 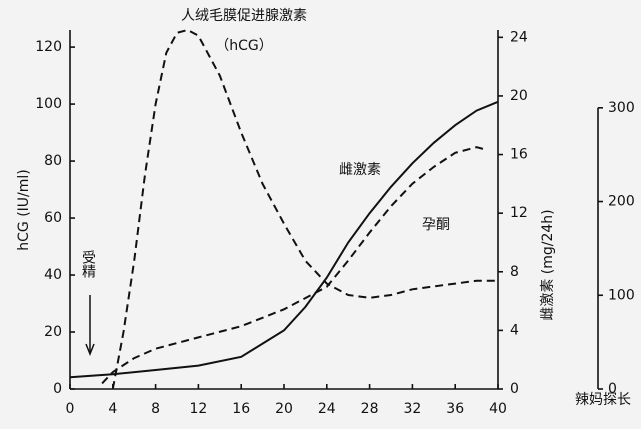 What do you see at coordinates (621, 202) in the screenshot?
I see `y3-tick-label: 200` at bounding box center [621, 202].